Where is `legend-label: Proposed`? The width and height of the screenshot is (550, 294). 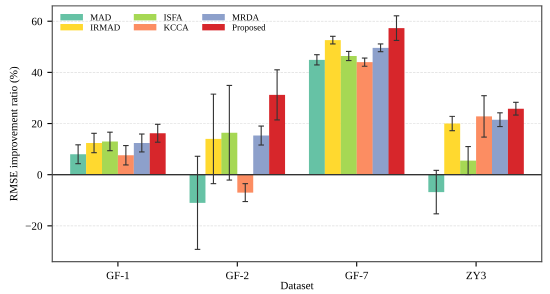
legend-label: Proposed is located at coordinates (249, 28).